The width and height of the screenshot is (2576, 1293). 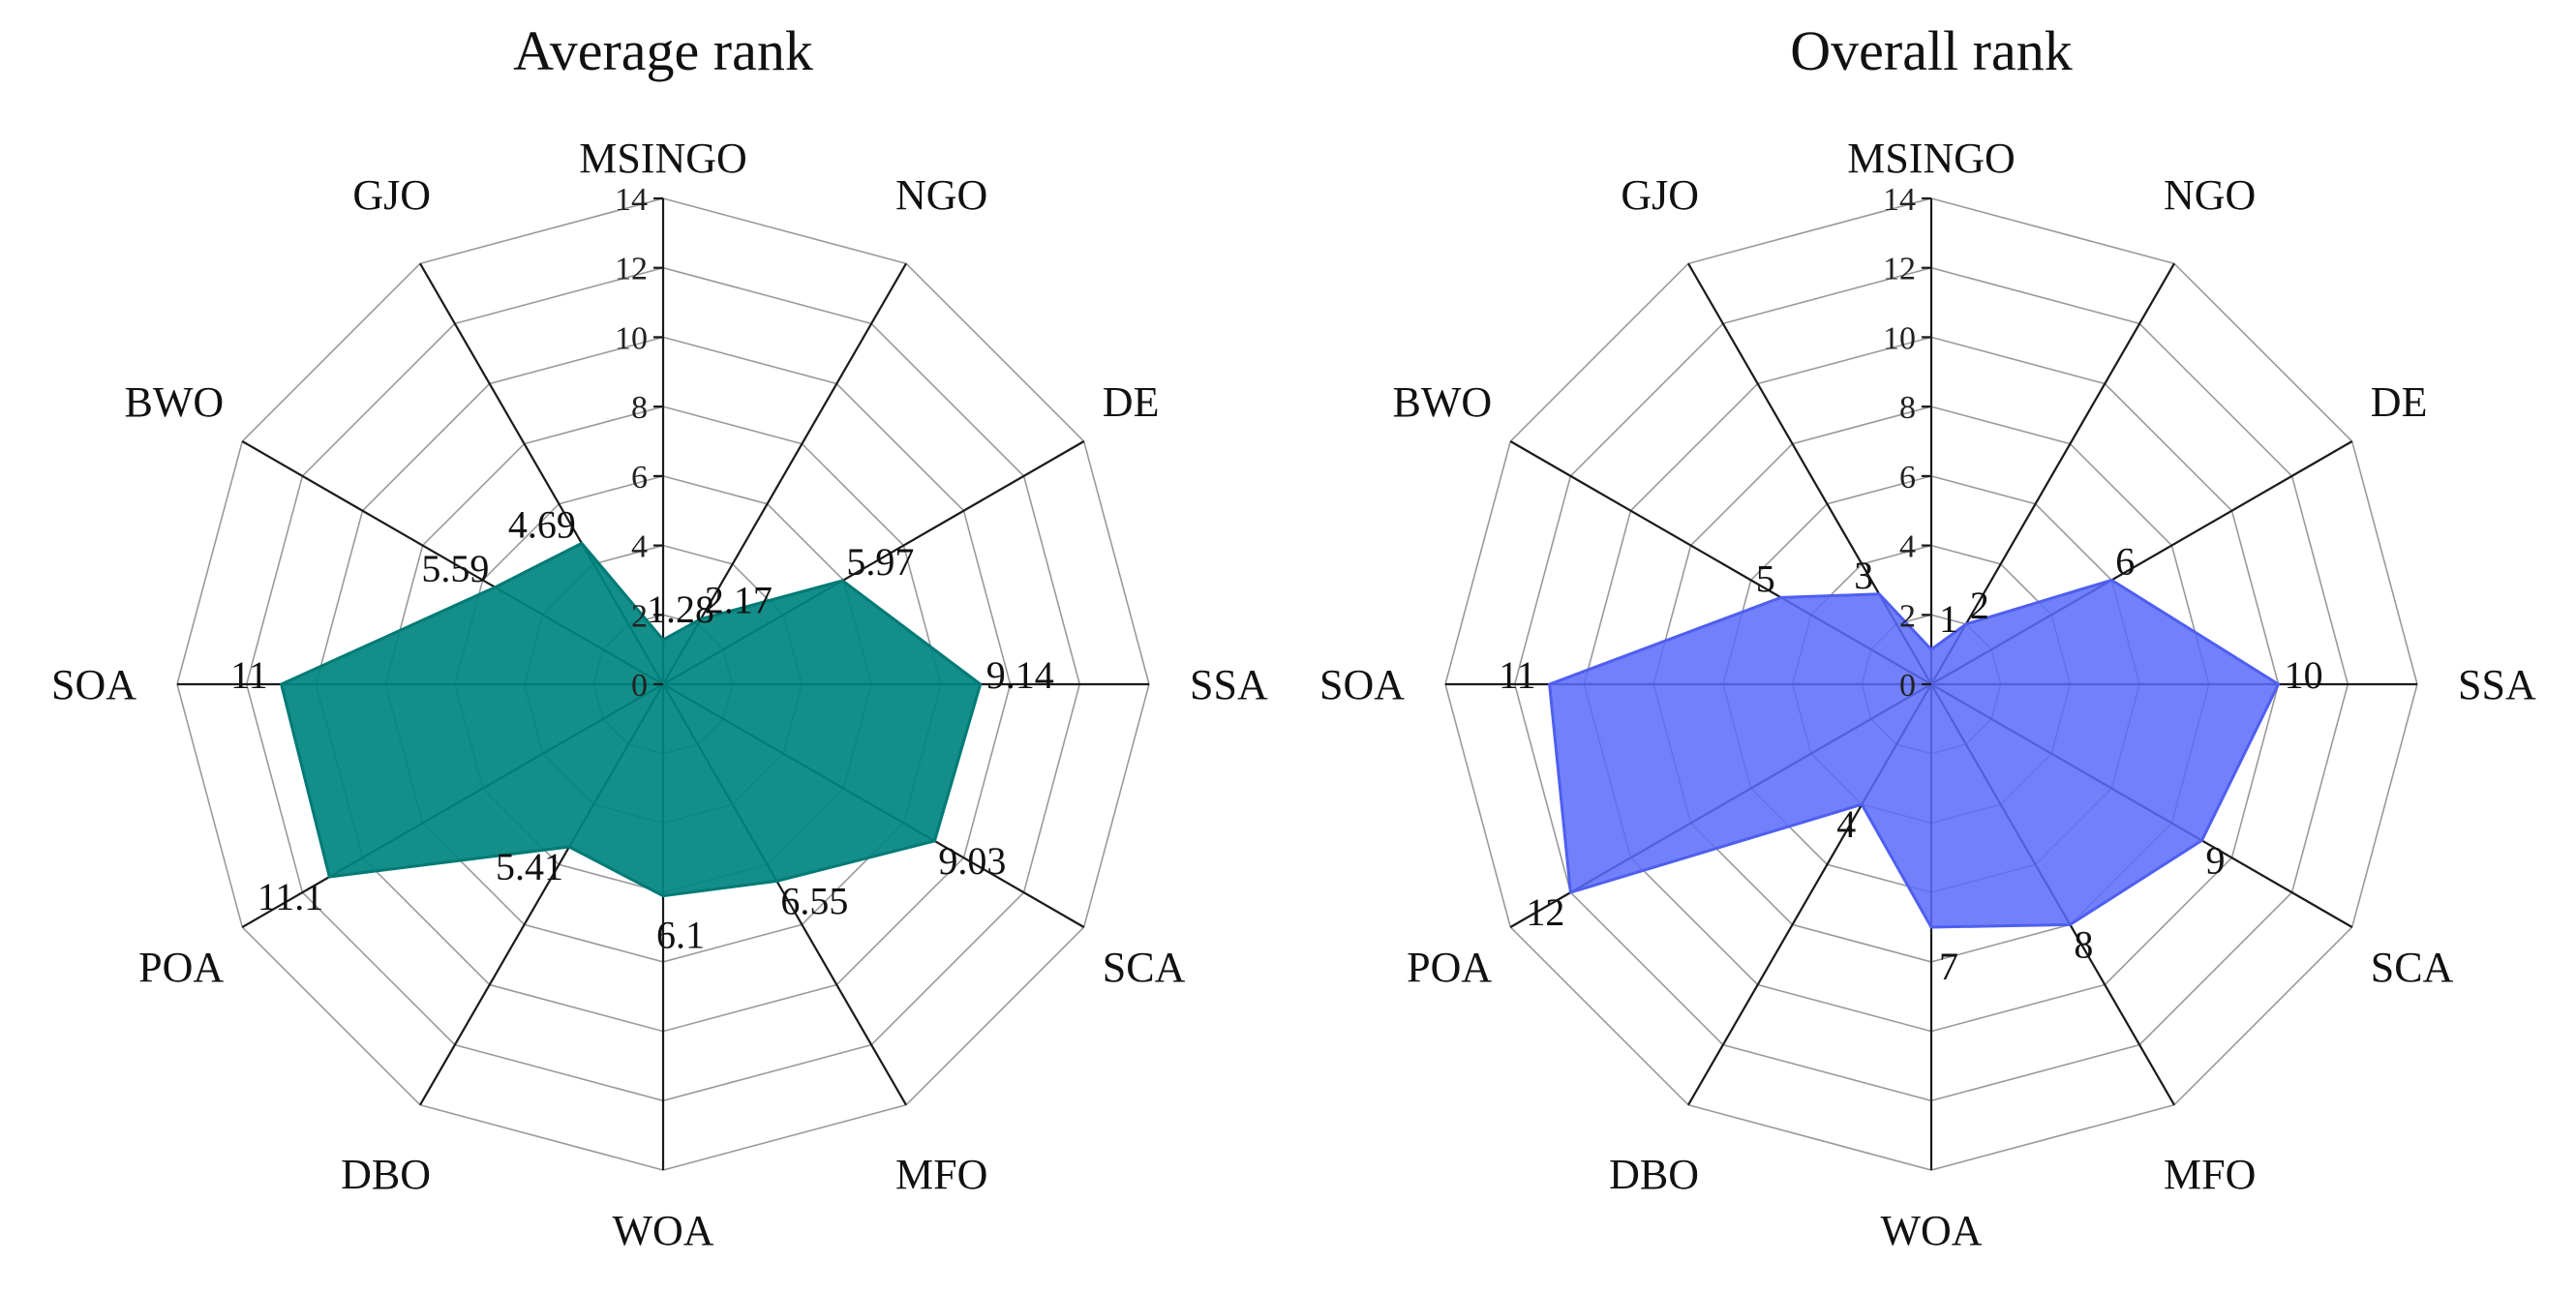 What do you see at coordinates (291, 896) in the screenshot?
I see `data-value-label: 11.1` at bounding box center [291, 896].